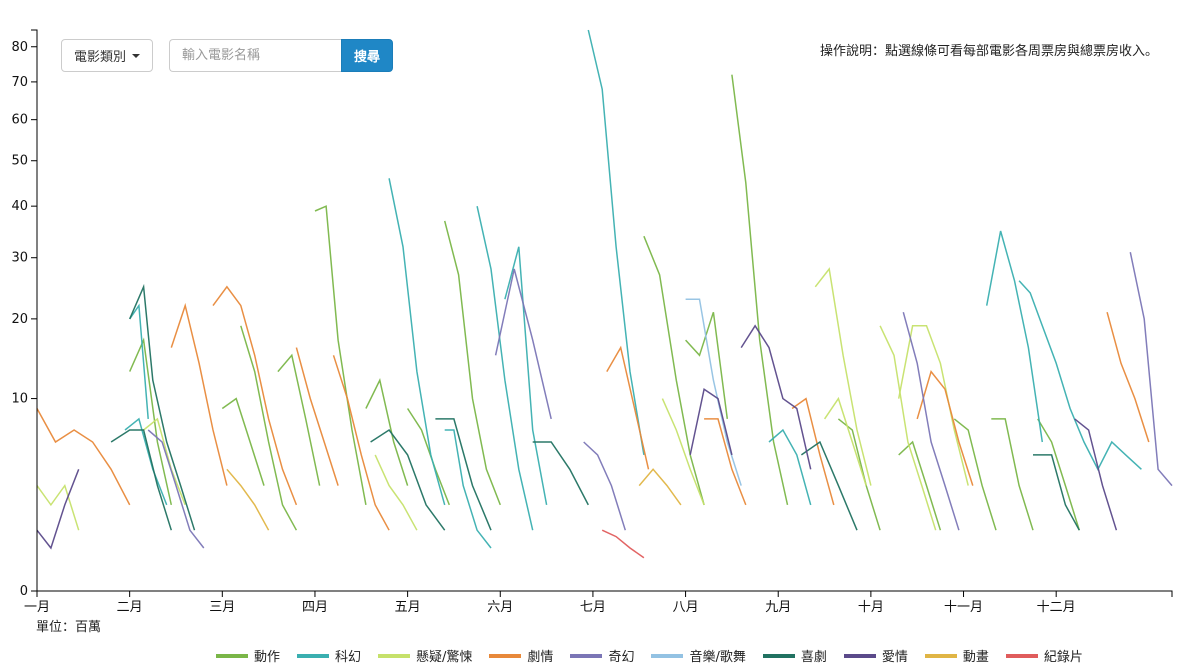  What do you see at coordinates (367, 55) in the screenshot?
I see `search-button: 搜尋` at bounding box center [367, 55].